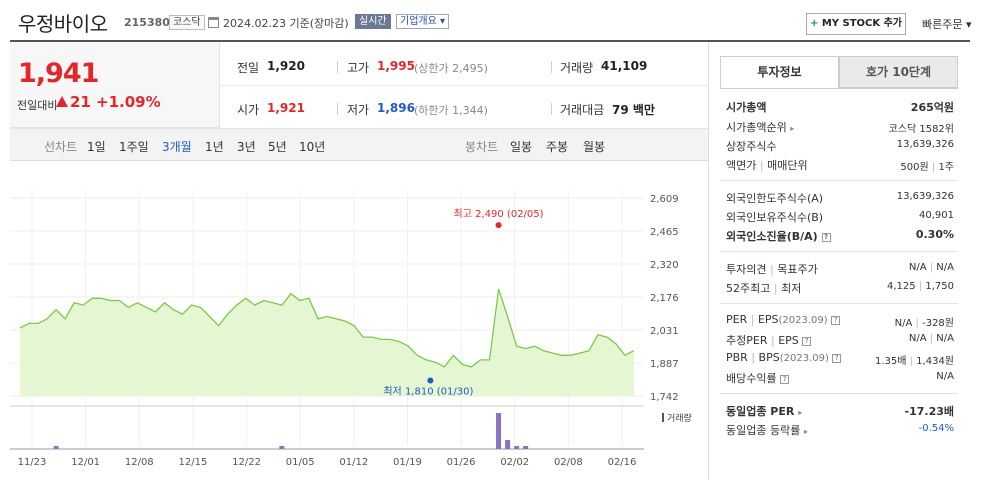 This screenshot has height=480, width=981. I want to click on quick-order-button: 빠른주문 ▾, so click(947, 24).